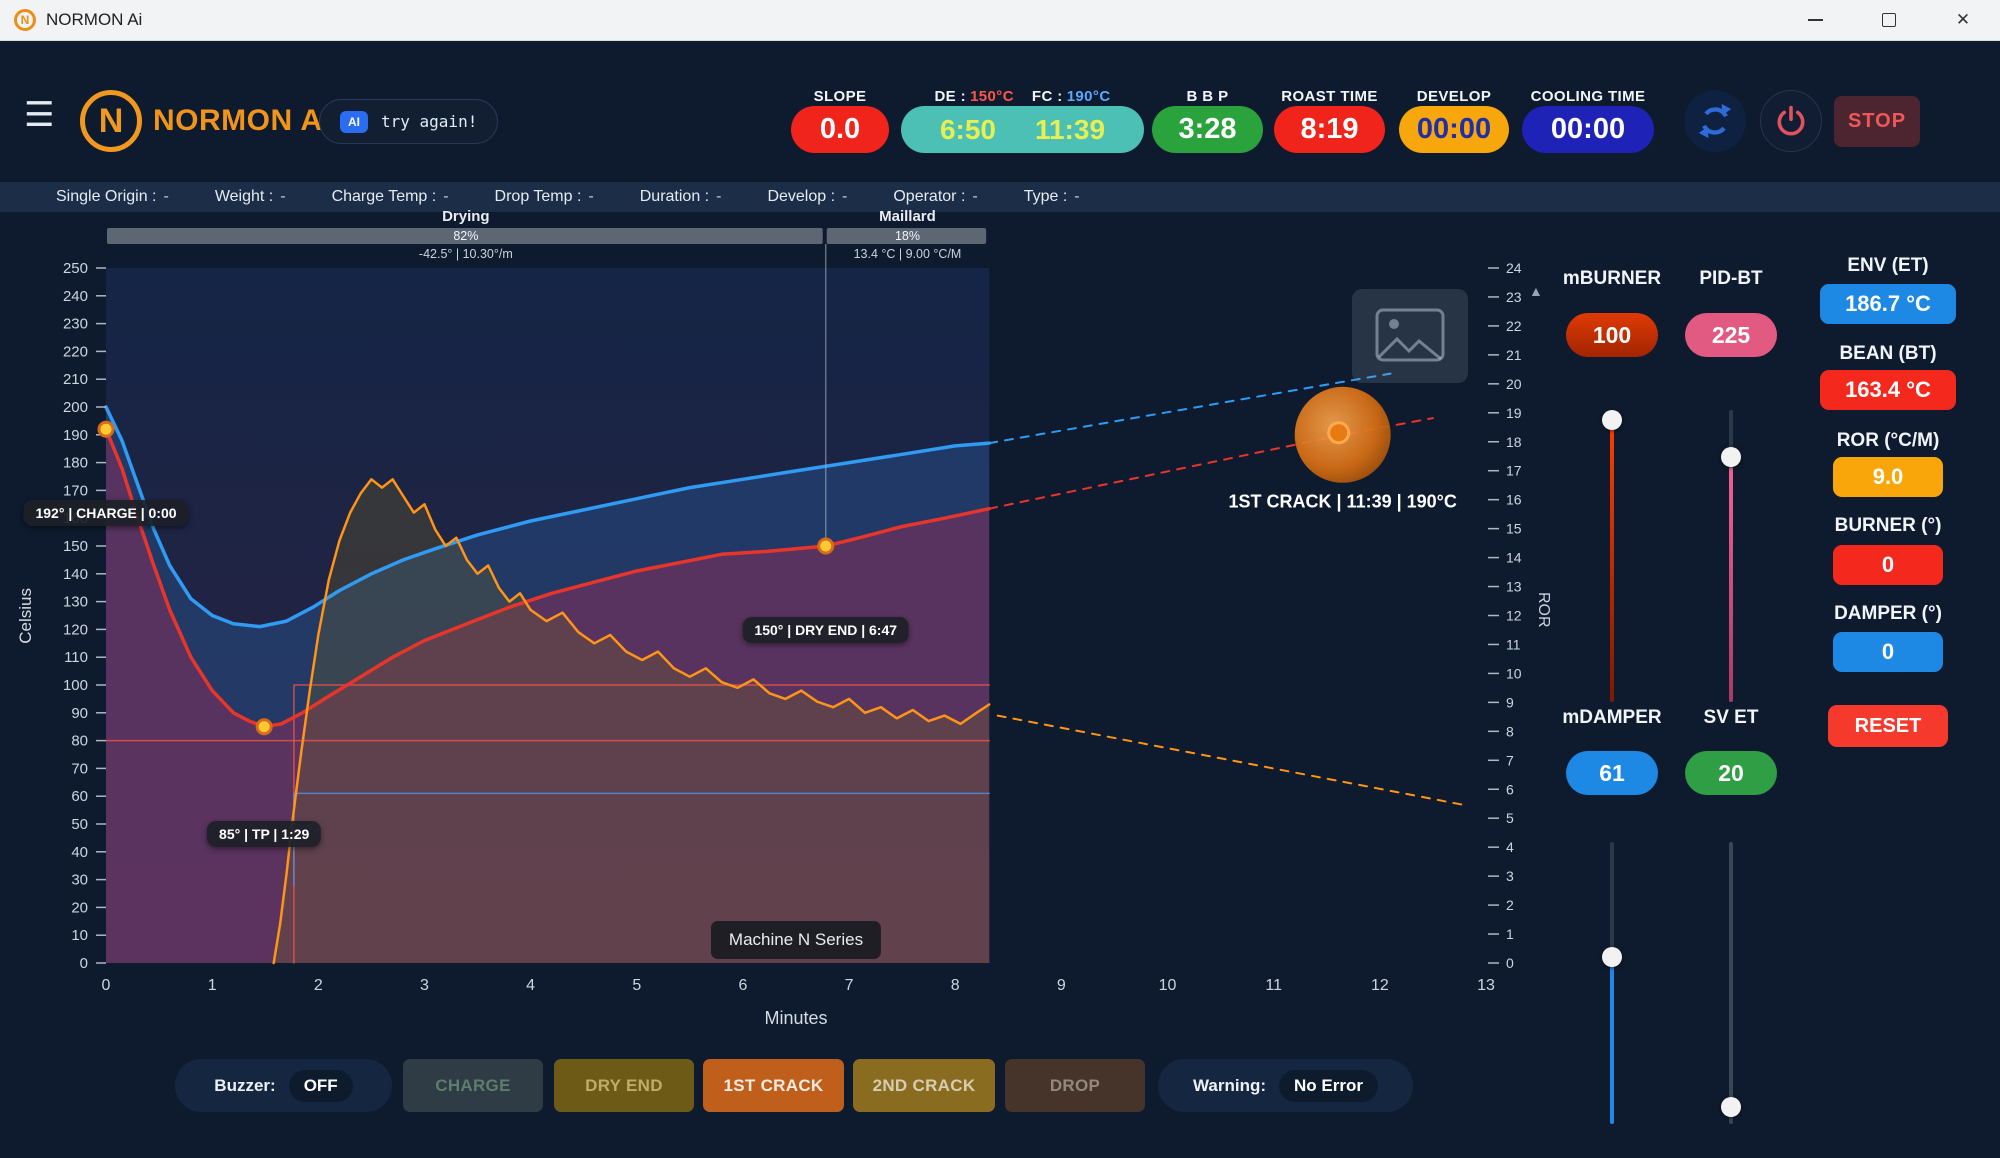 This screenshot has width=2000, height=1158. Describe the element at coordinates (1731, 556) in the screenshot. I see `pid-bt-slider` at that location.